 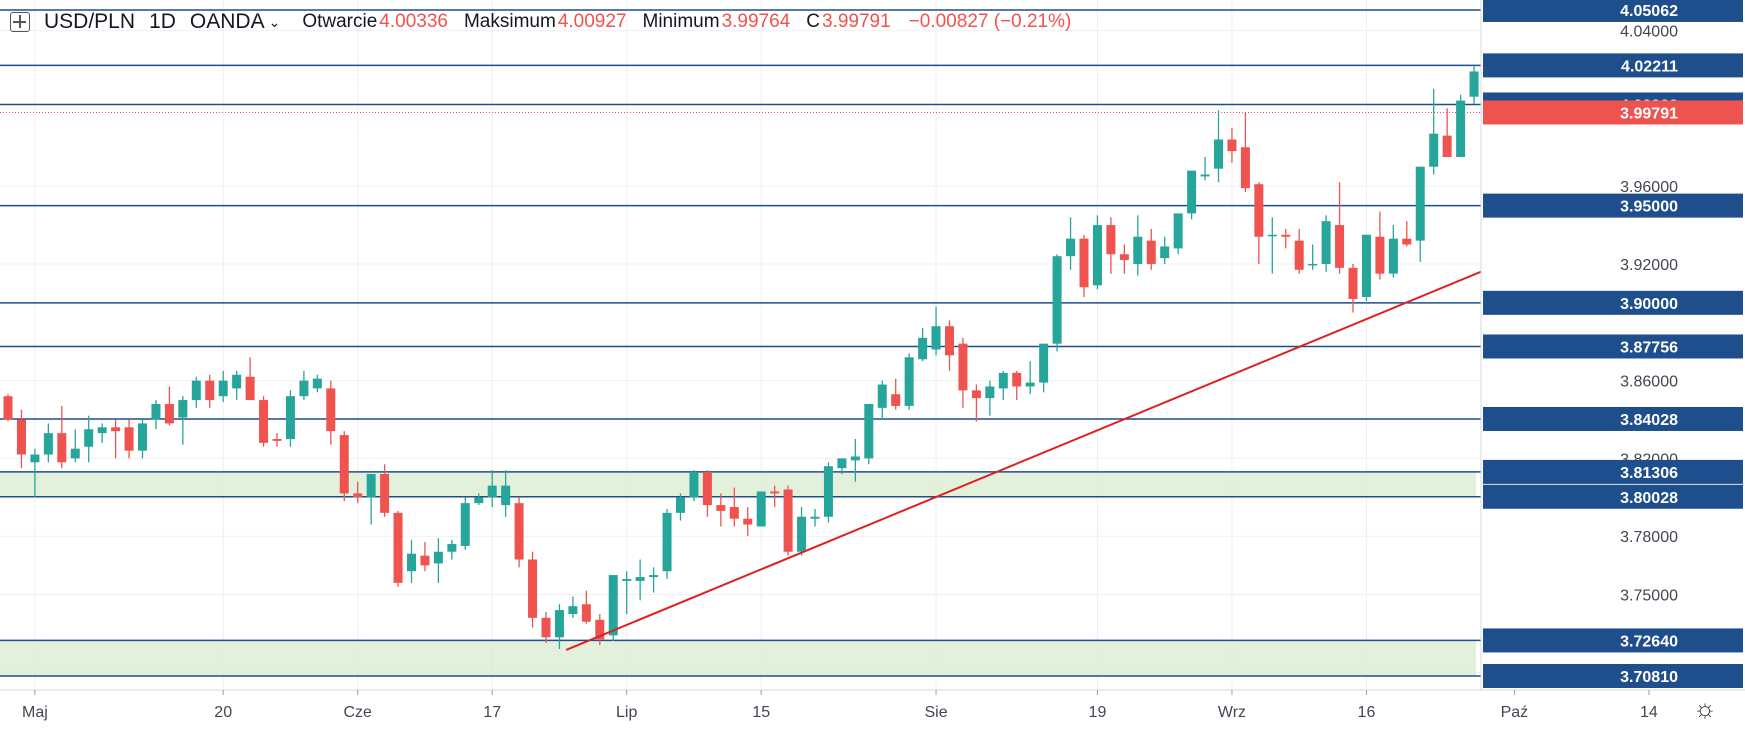 I want to click on open-label: Otwarcie, so click(x=340, y=21).